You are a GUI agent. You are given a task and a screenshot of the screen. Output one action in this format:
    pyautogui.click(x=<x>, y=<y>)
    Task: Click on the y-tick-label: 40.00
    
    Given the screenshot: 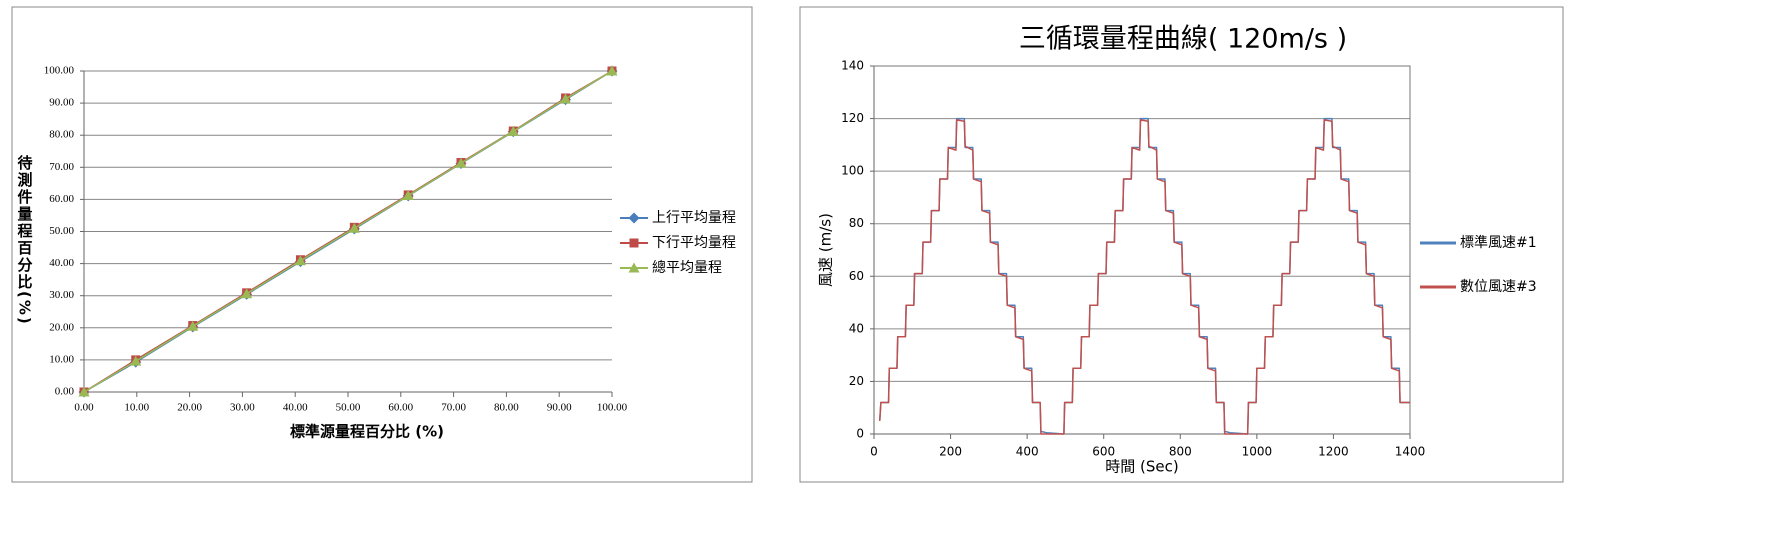 What is the action you would take?
    pyautogui.click(x=61, y=263)
    